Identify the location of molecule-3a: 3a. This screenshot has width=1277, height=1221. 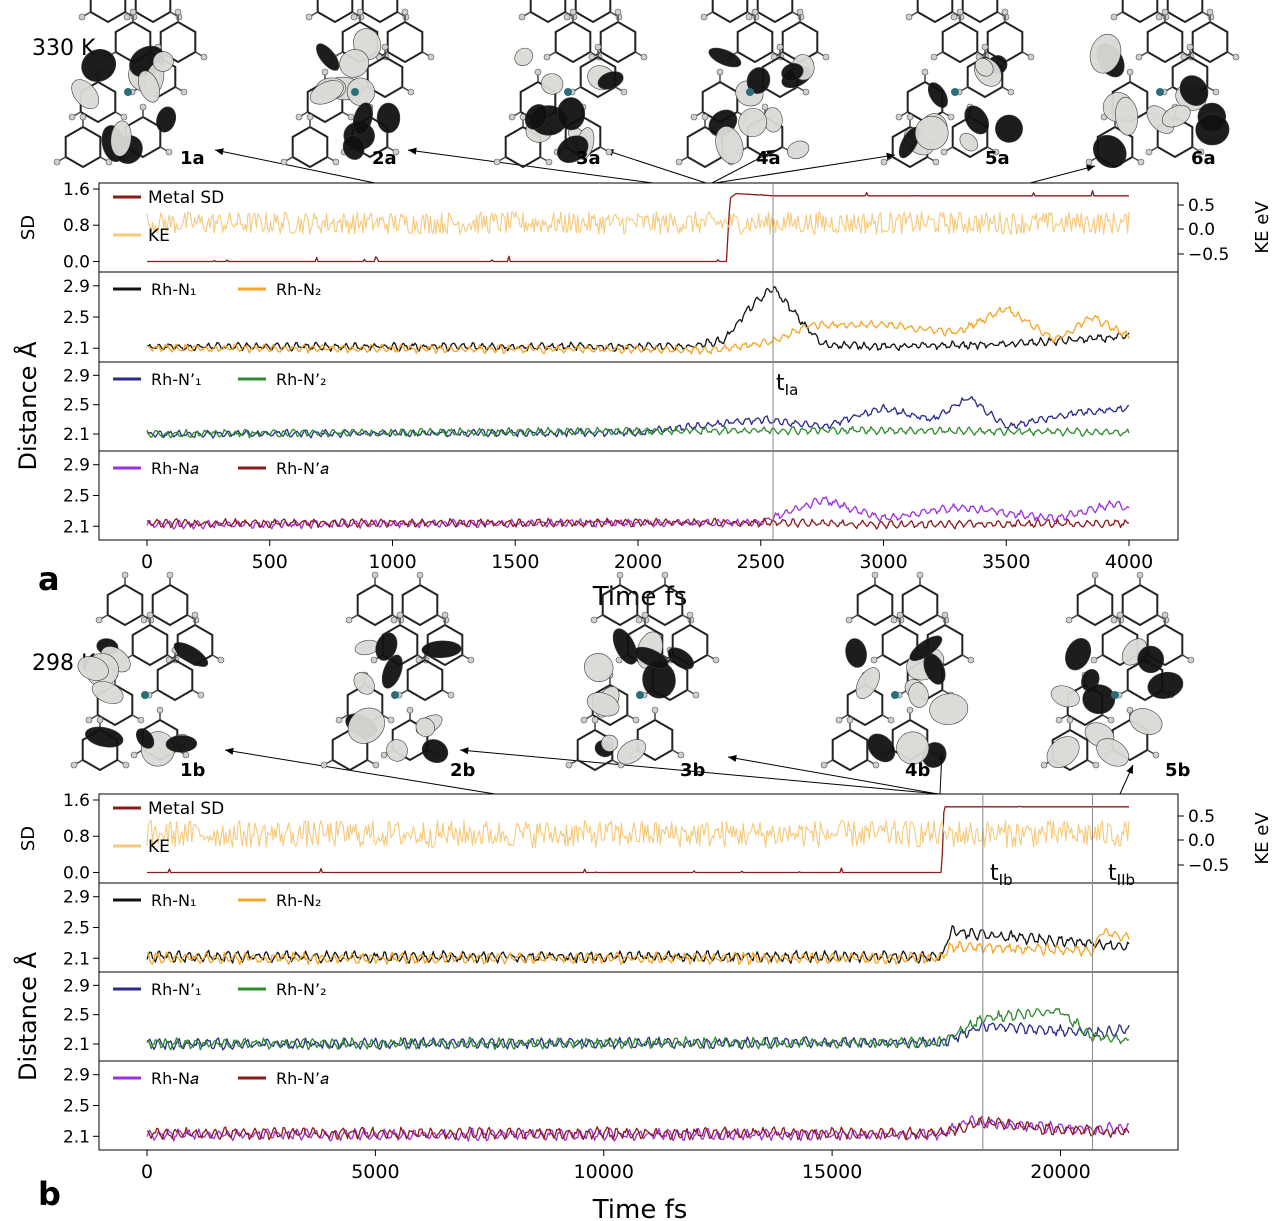
(570, 84).